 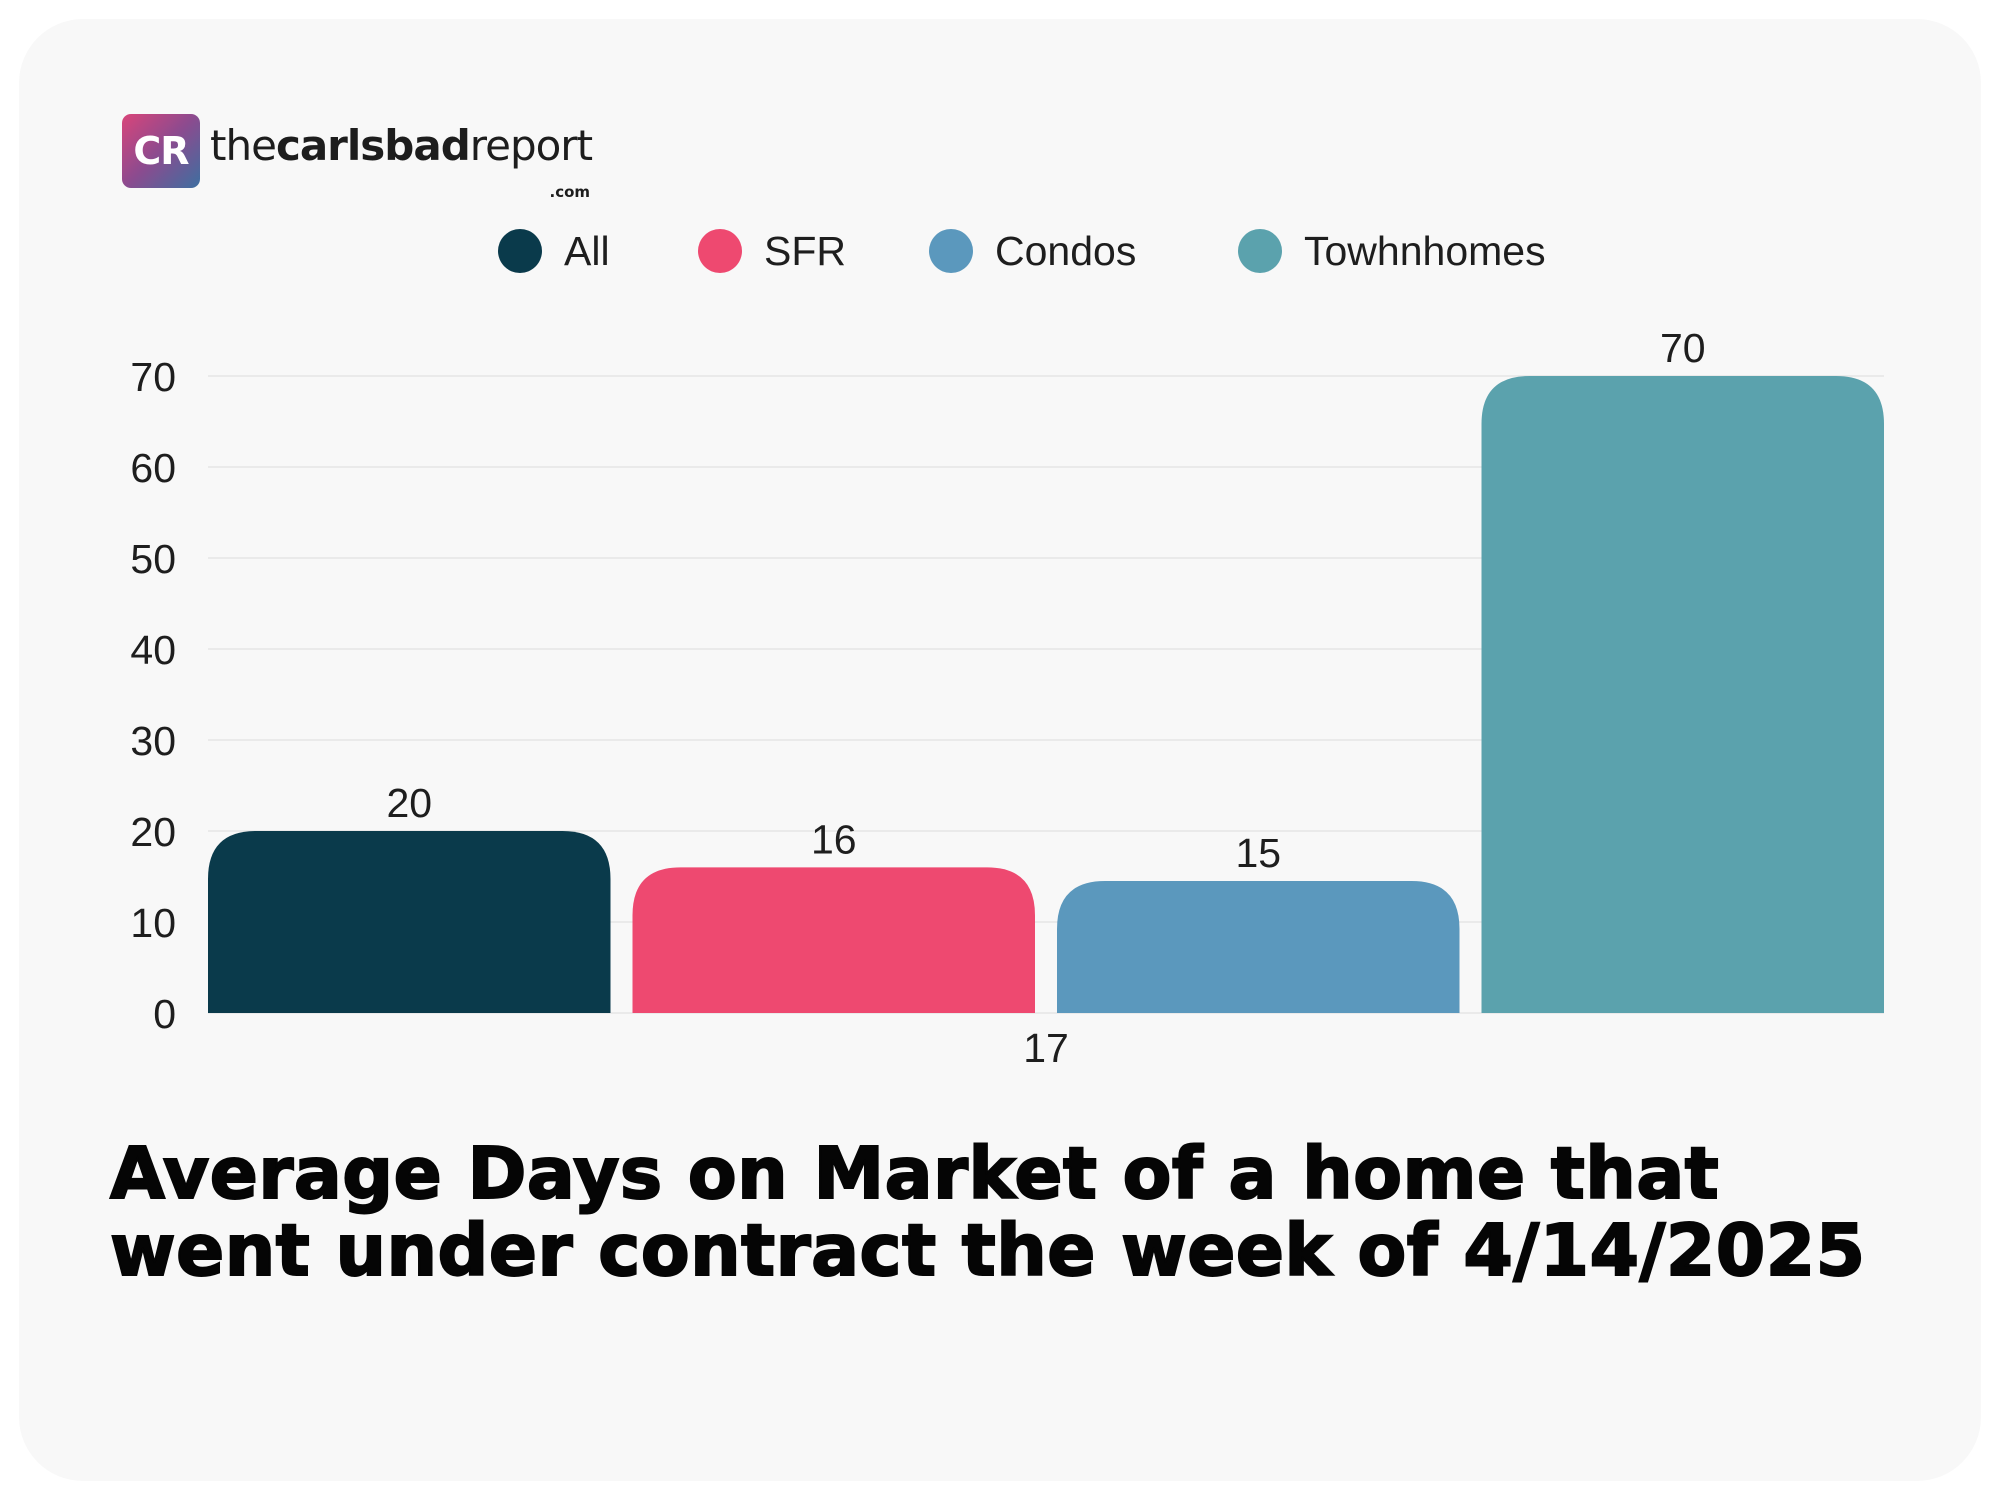 What do you see at coordinates (153, 741) in the screenshot?
I see `y-tick-label: 30` at bounding box center [153, 741].